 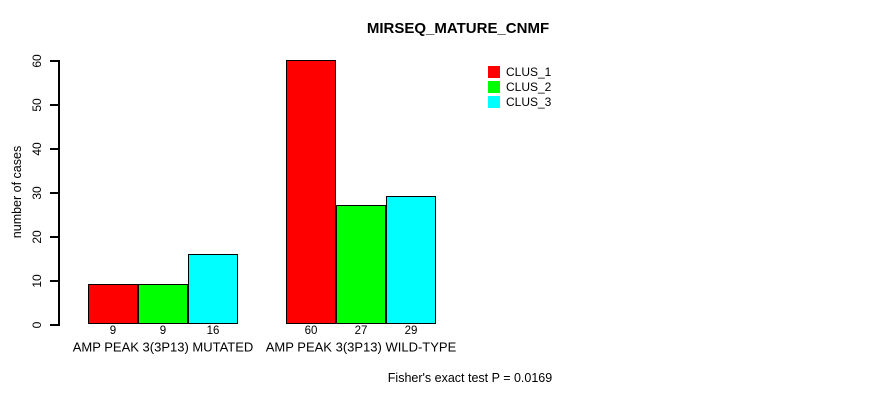 I want to click on legend-label: CLUS_1, so click(x=529, y=72).